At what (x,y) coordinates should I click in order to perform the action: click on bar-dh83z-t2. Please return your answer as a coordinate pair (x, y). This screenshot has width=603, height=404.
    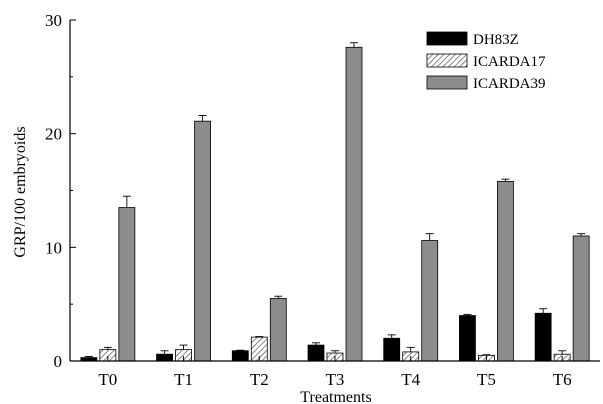
    Looking at the image, I should click on (240, 356).